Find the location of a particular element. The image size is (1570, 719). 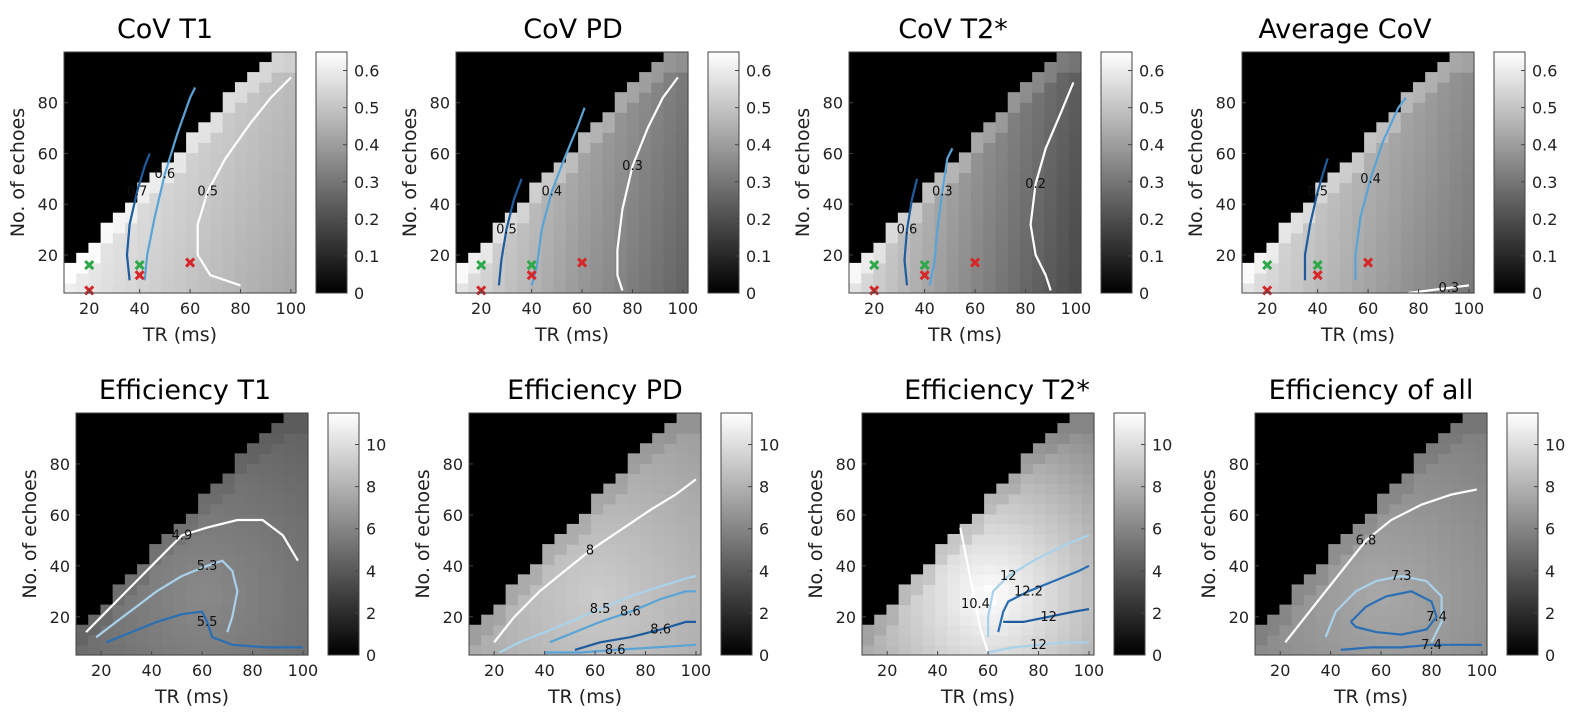

colorbar-tick-label: 0.4 is located at coordinates (1544, 145).